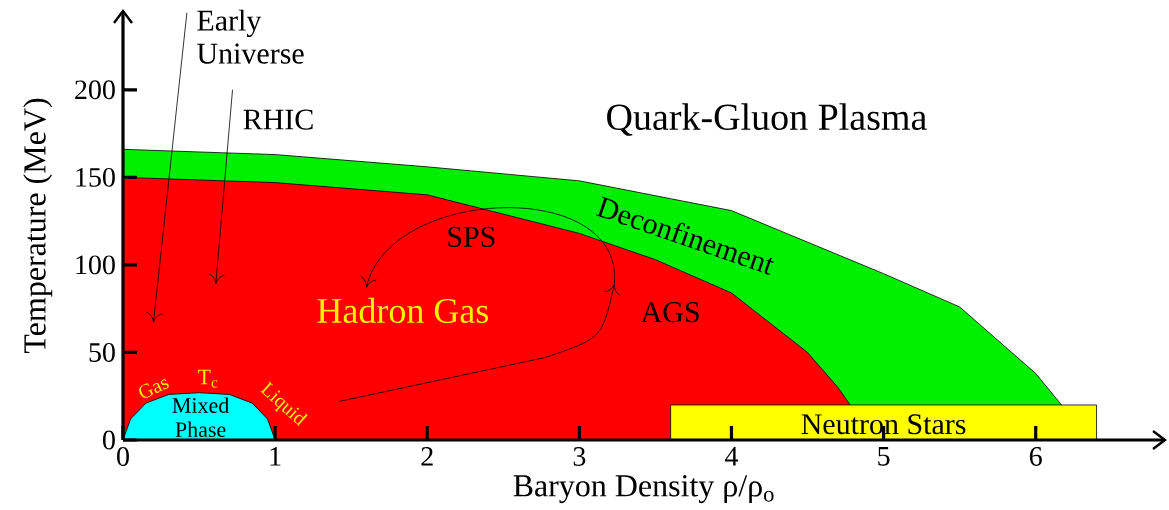  I want to click on annotation: Quark-Gluon Plasma, so click(767, 119).